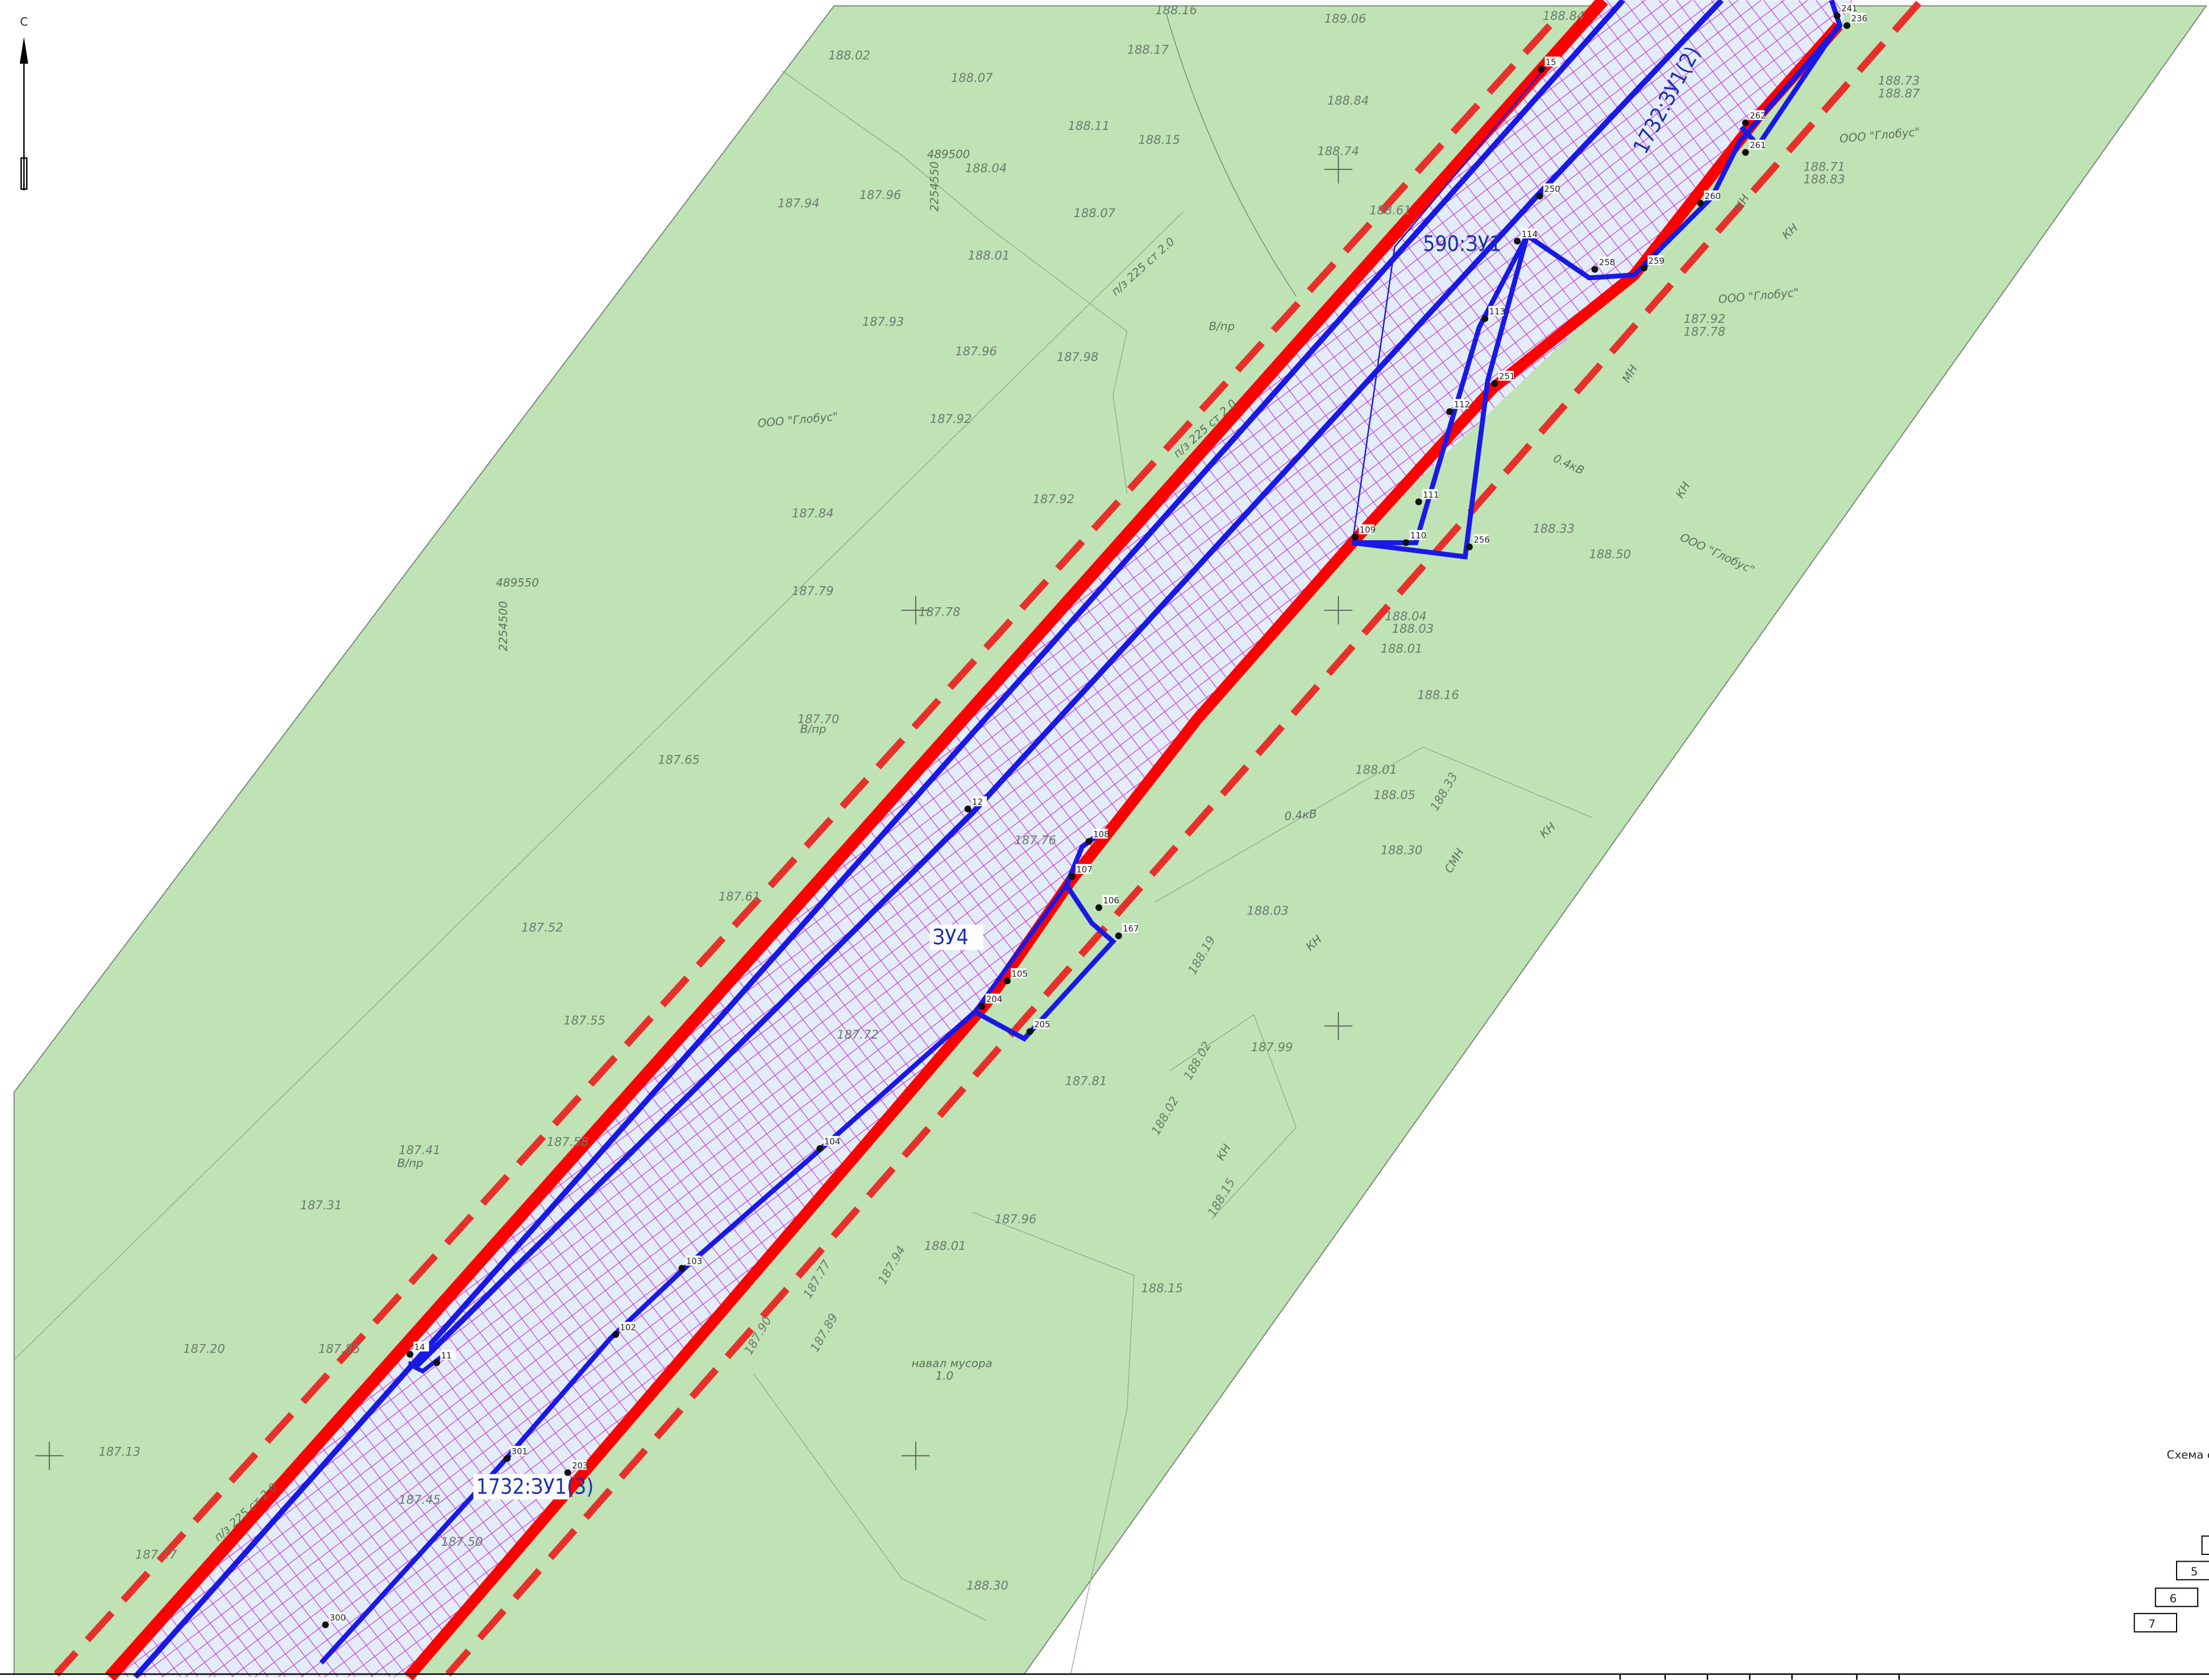 The width and height of the screenshot is (2209, 1680). Describe the element at coordinates (1552, 189) in the screenshot. I see `point-label: 250` at that location.